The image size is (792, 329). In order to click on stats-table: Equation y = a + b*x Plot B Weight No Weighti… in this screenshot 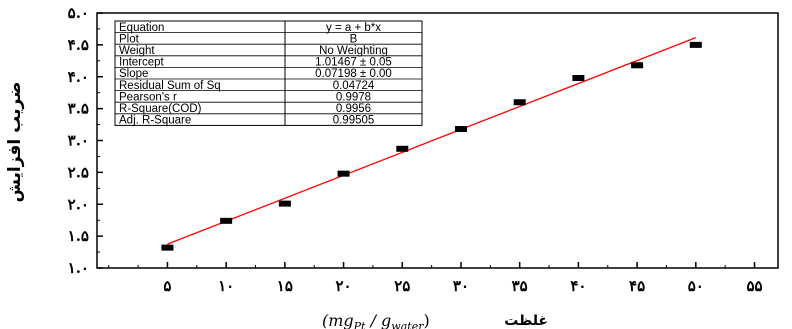, I will do `click(268, 73)`.